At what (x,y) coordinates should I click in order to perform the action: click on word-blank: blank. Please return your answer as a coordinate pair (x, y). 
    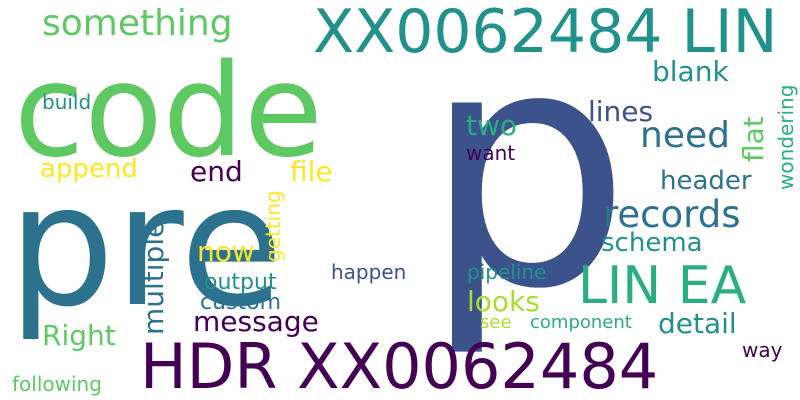
    Looking at the image, I should click on (690, 71).